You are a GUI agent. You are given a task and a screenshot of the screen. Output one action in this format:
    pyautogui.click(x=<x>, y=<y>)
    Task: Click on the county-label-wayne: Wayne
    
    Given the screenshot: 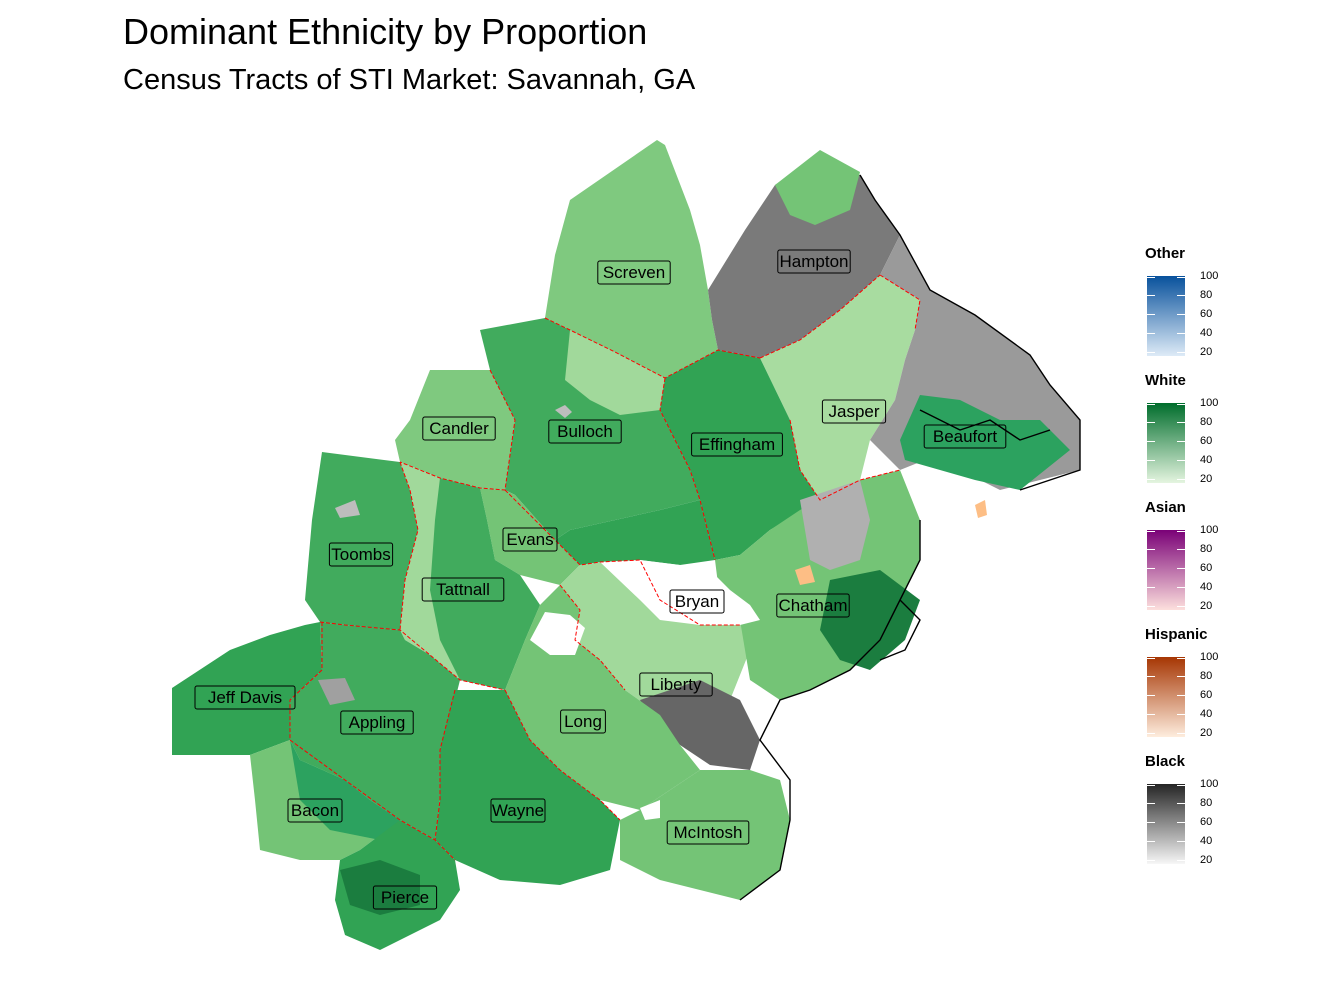 What is the action you would take?
    pyautogui.click(x=518, y=810)
    